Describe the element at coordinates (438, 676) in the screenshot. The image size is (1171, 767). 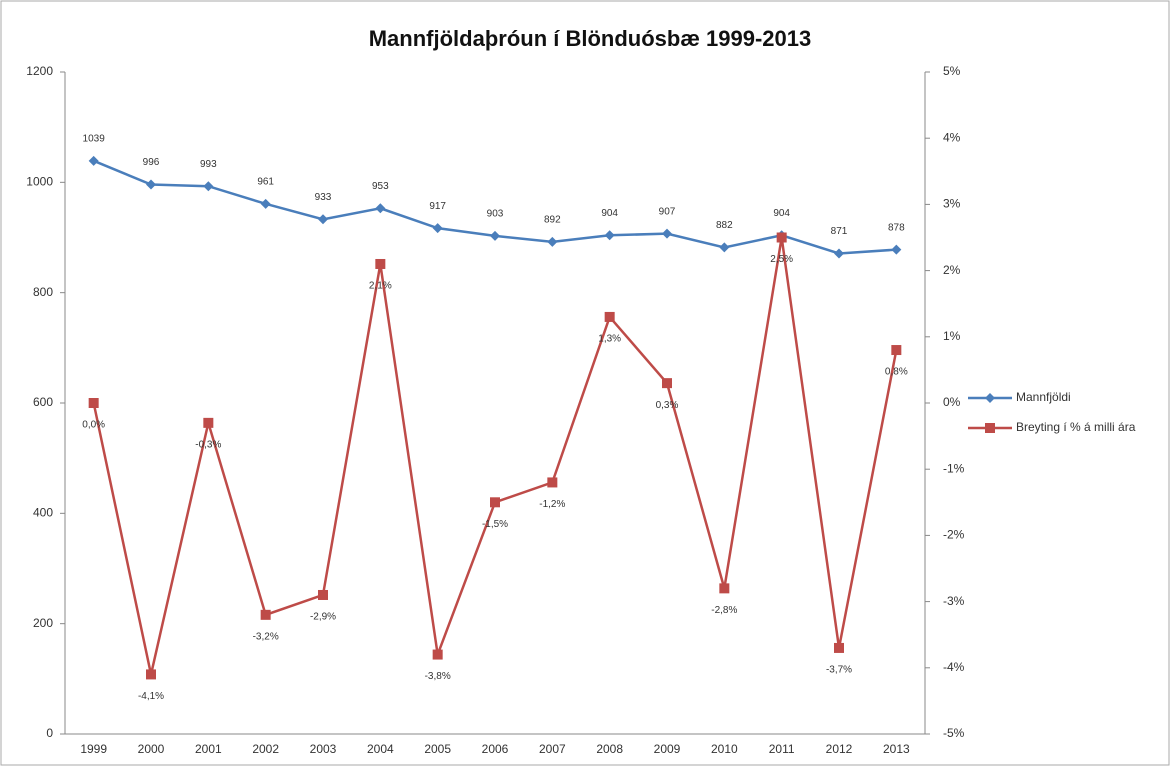
I see `data-label: -3,8%` at that location.